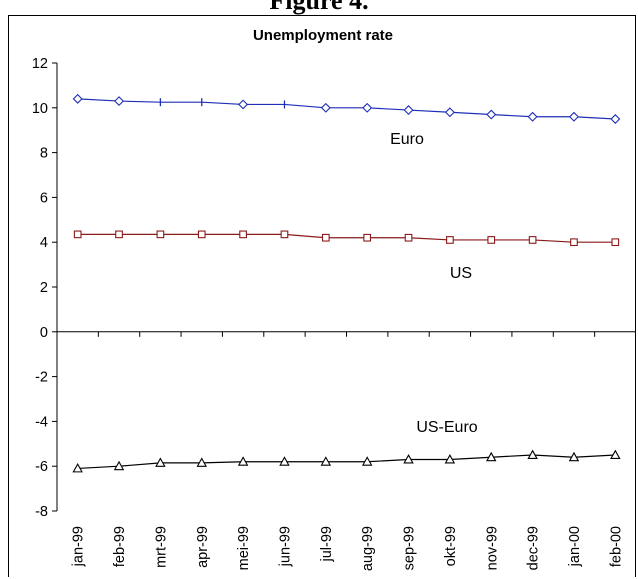 This screenshot has width=638, height=579. What do you see at coordinates (319, 7) in the screenshot?
I see `figure-title: Figure 4.` at bounding box center [319, 7].